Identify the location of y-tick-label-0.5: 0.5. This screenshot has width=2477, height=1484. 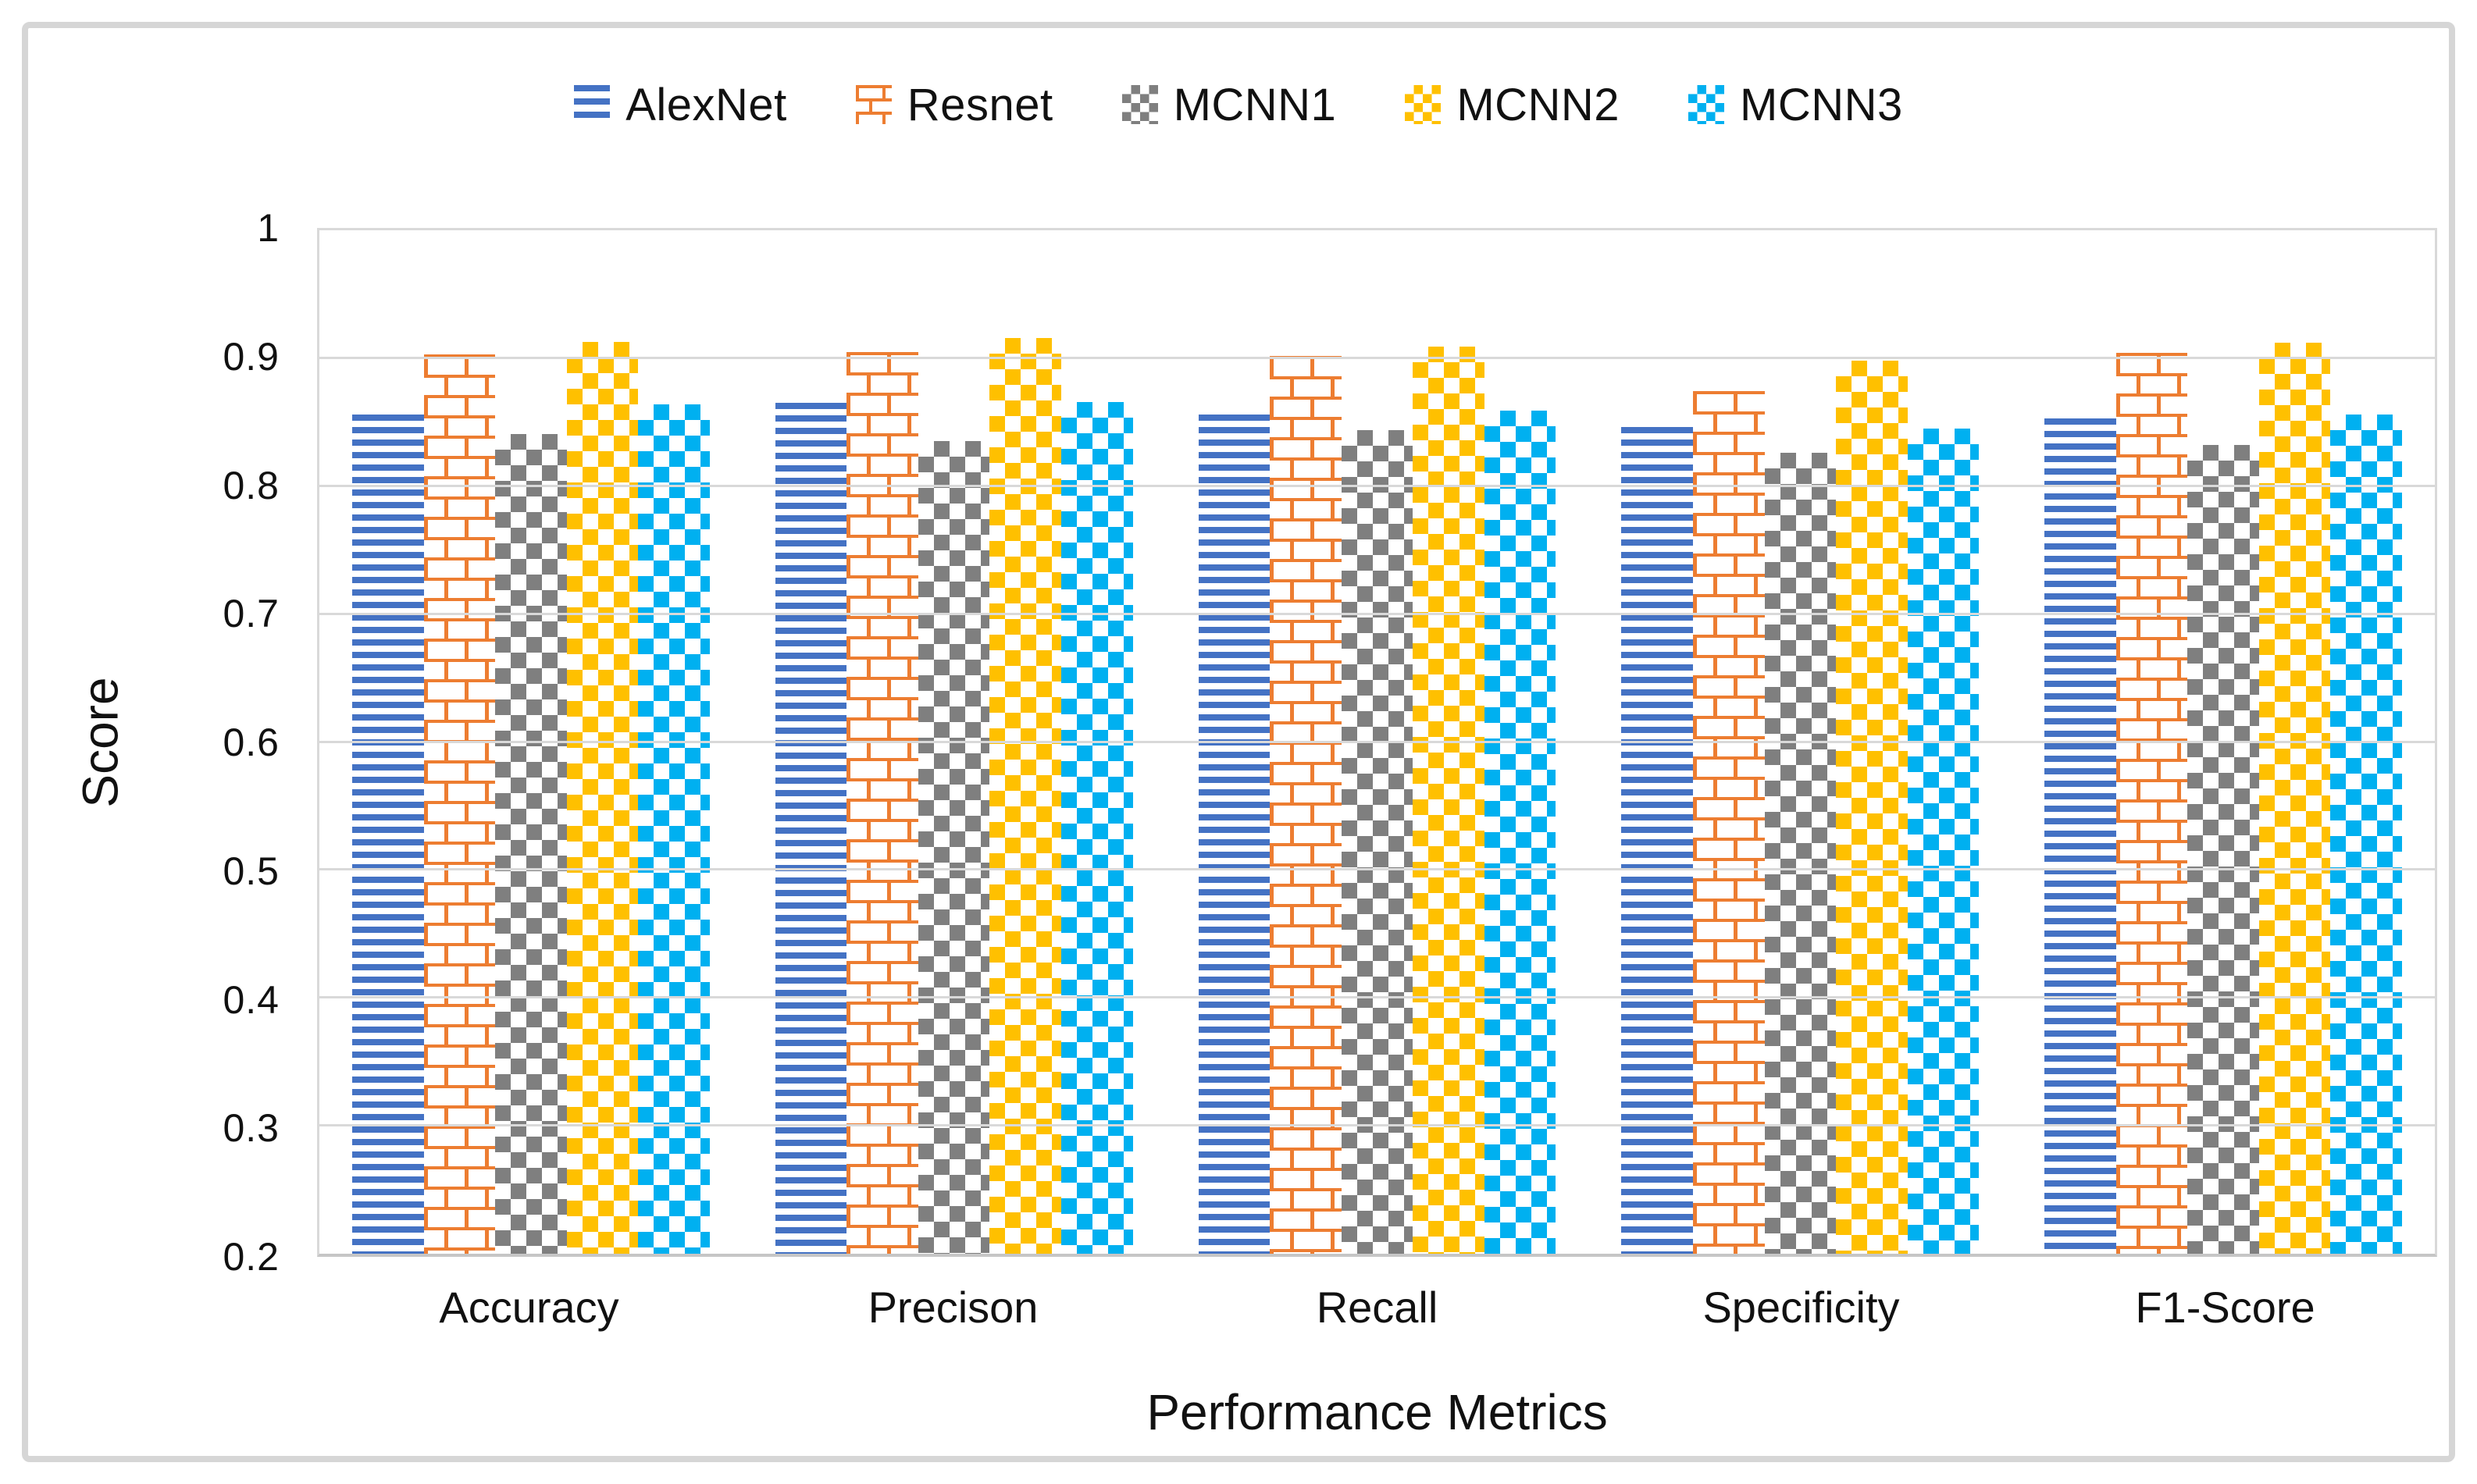
(251, 871).